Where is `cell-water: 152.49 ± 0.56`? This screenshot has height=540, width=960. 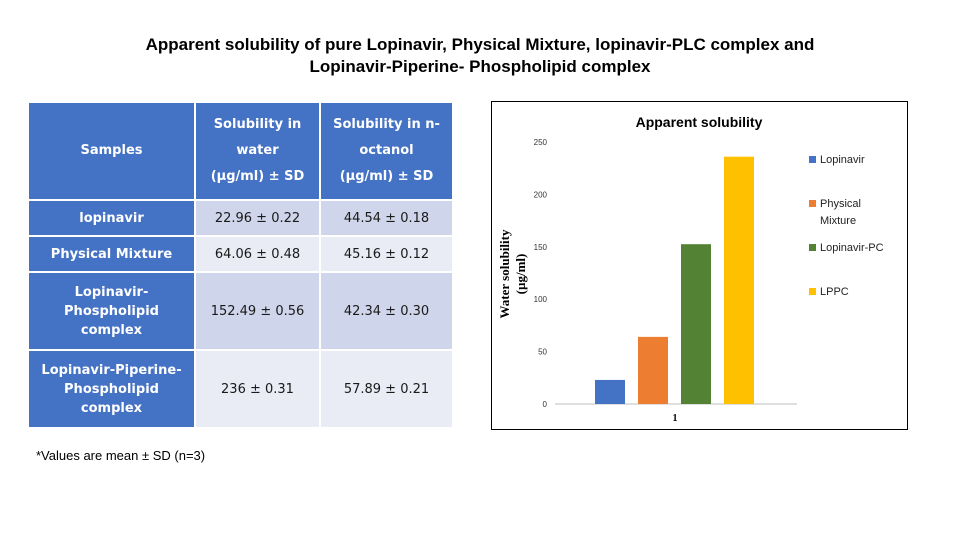 cell-water: 152.49 ± 0.56 is located at coordinates (257, 311).